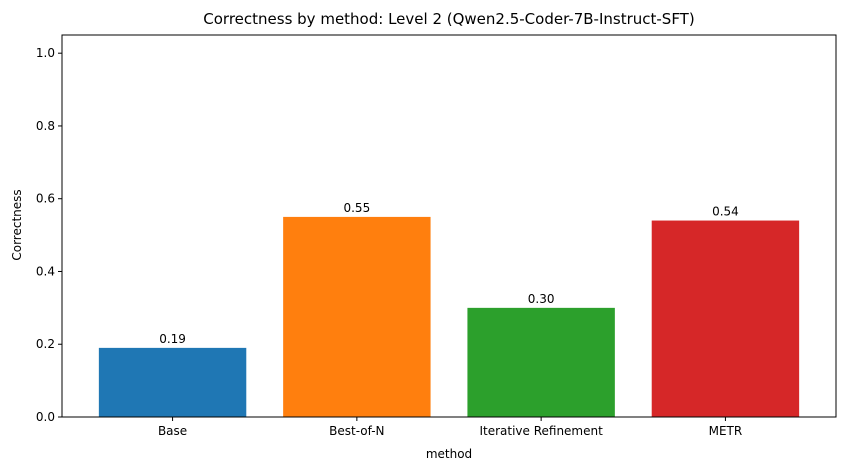 The width and height of the screenshot is (846, 470). I want to click on x-tick-label: Iterative Refinement, so click(541, 431).